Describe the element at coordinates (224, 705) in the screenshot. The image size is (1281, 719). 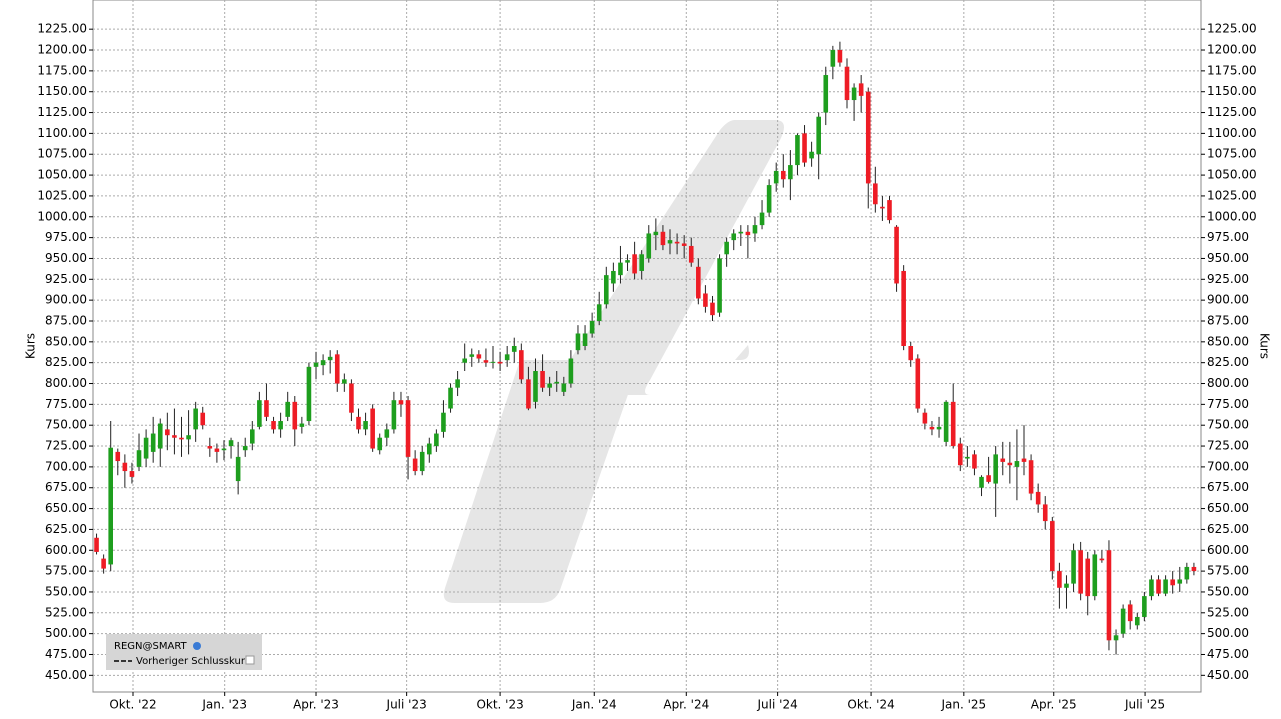
I see `x-tick-label: Jan. '23` at that location.